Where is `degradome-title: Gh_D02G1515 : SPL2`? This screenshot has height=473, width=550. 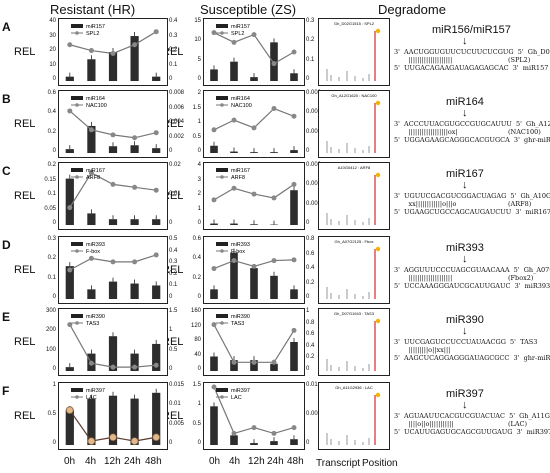 degradome-title: Gh_D02G1515 : SPL2 is located at coordinates (354, 23).